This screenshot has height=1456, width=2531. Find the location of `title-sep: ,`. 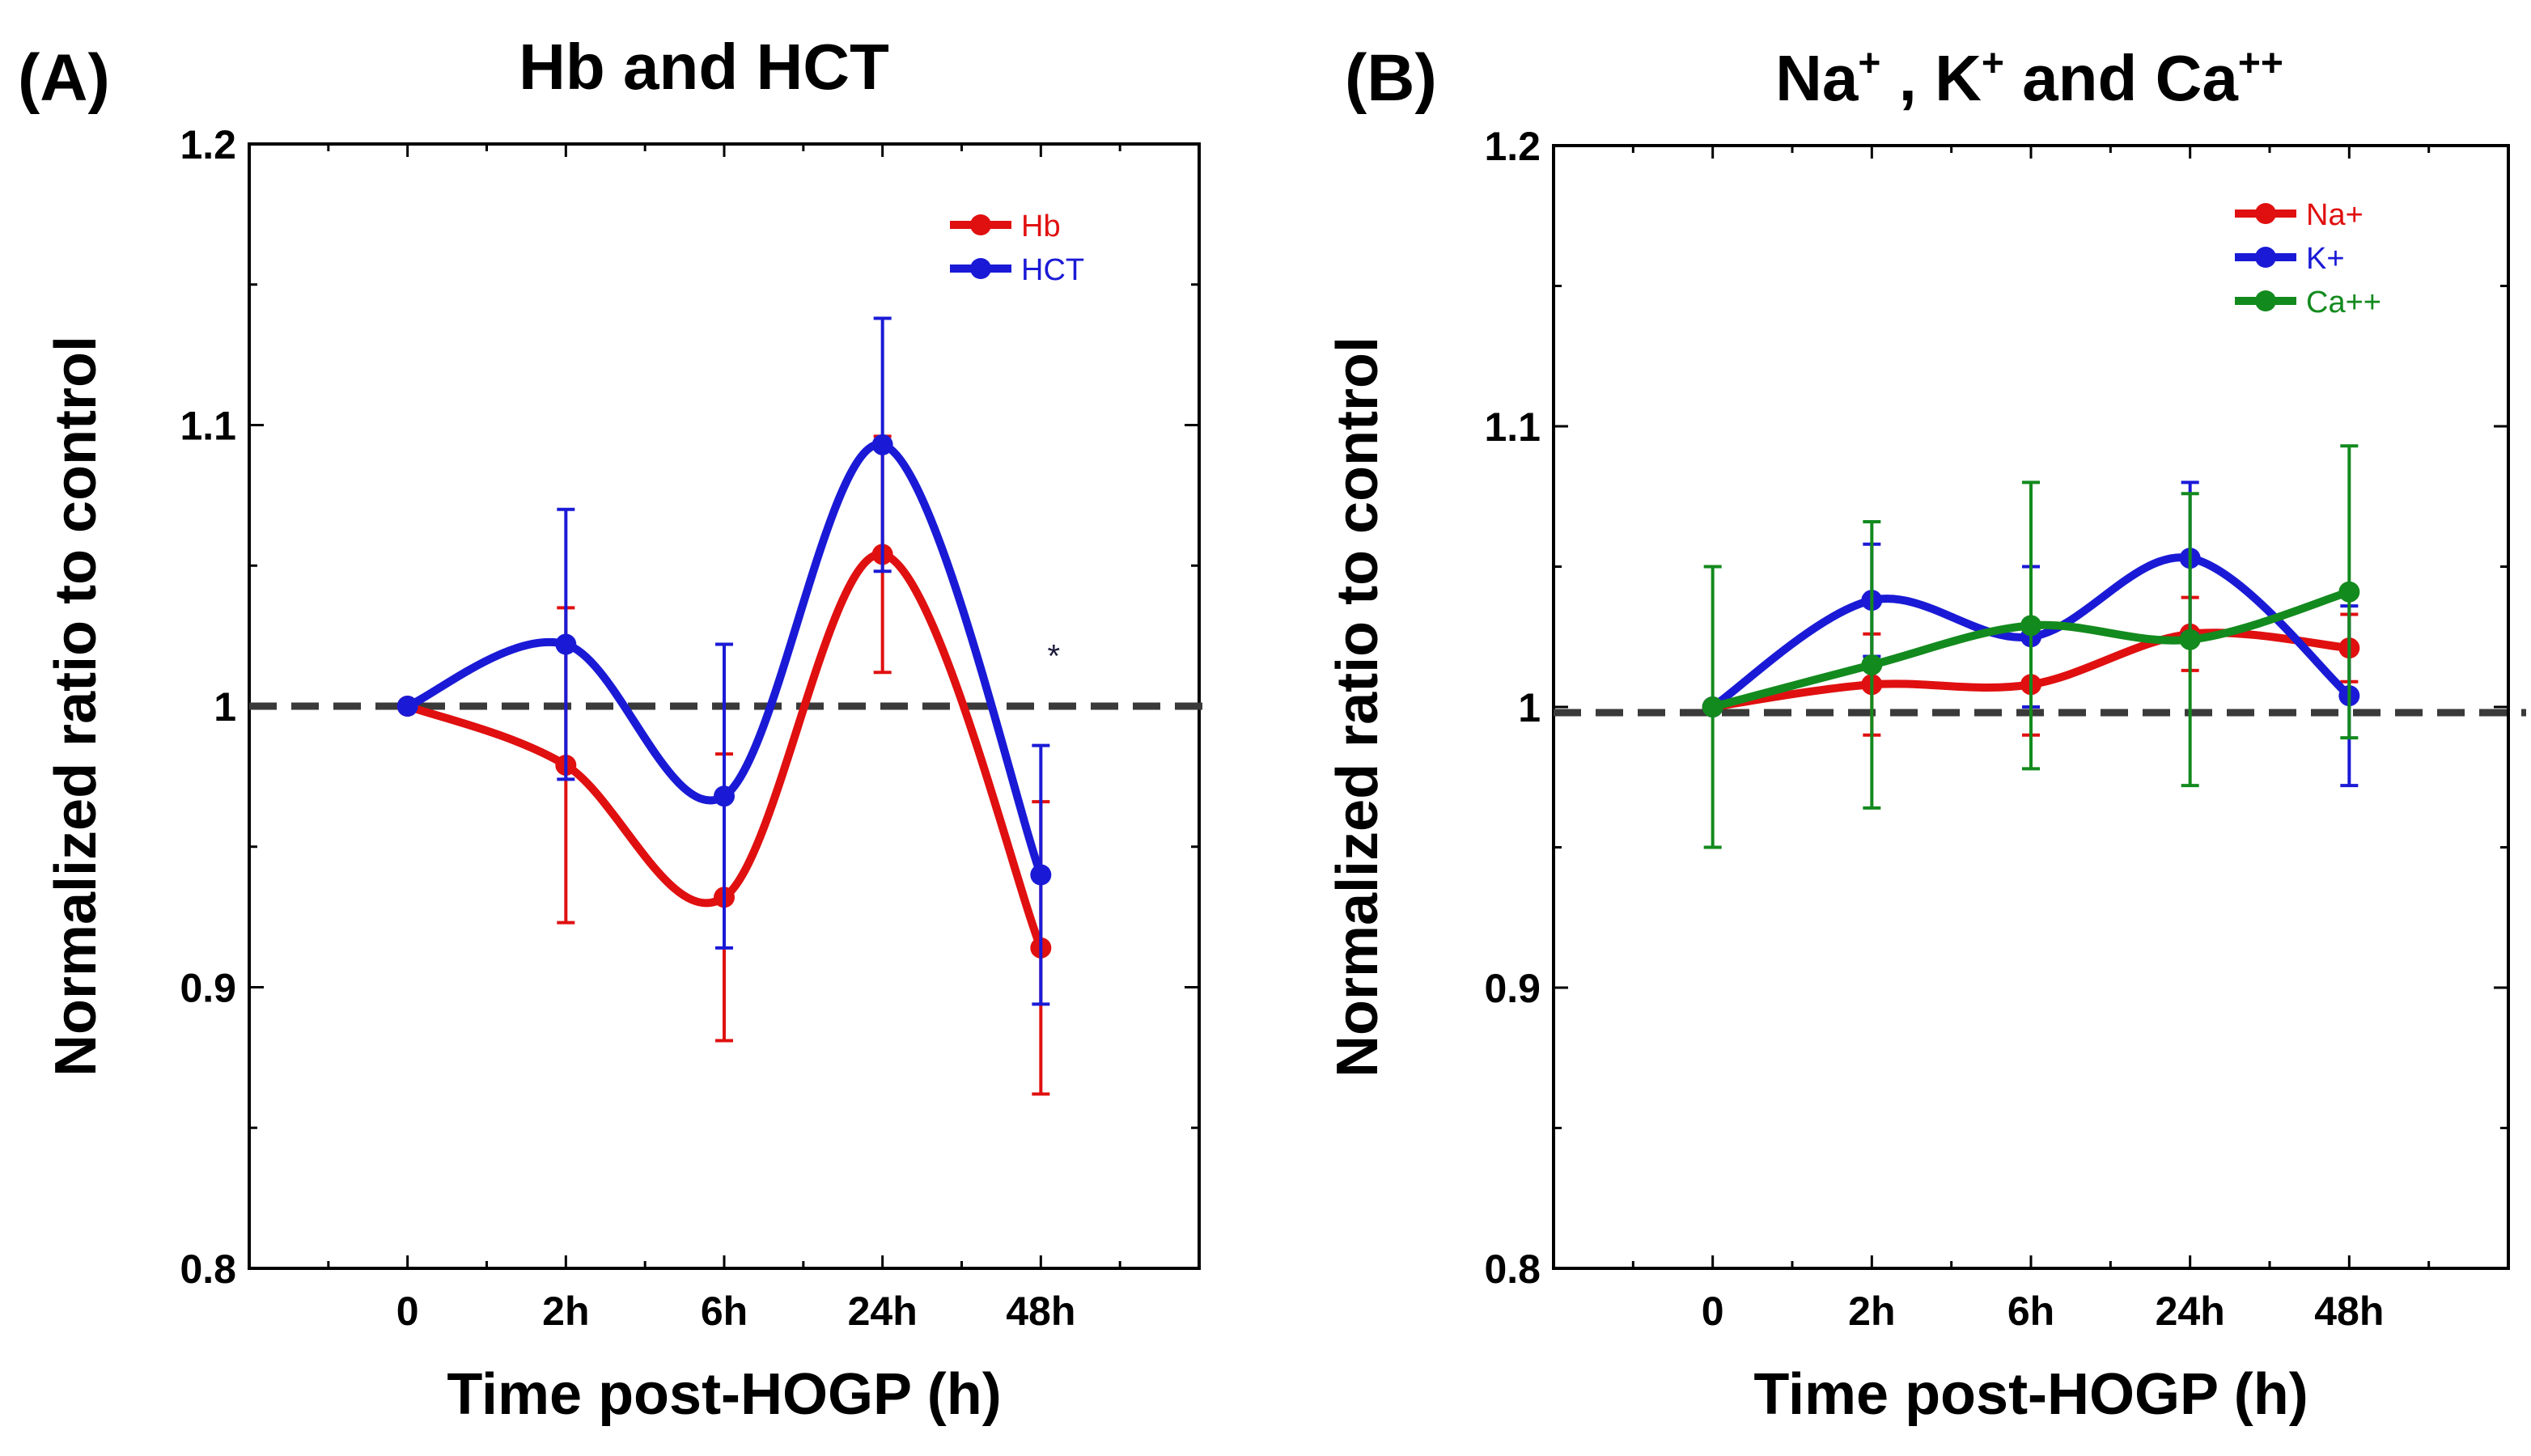

title-sep: , is located at coordinates (1907, 78).